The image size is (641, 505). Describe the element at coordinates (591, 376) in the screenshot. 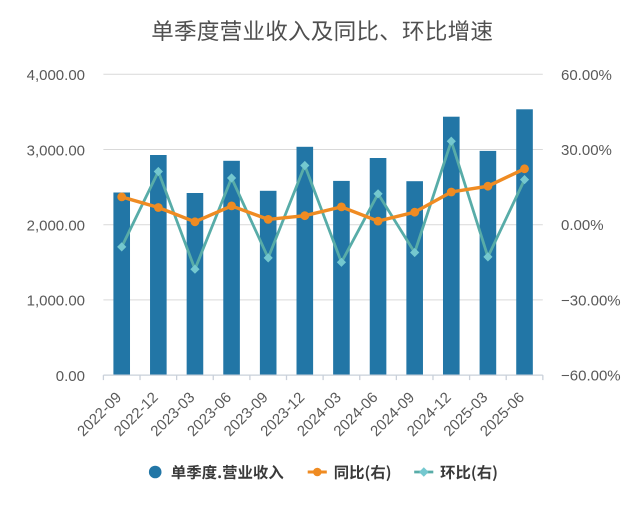

I see `svg-text: −60.00%` at that location.